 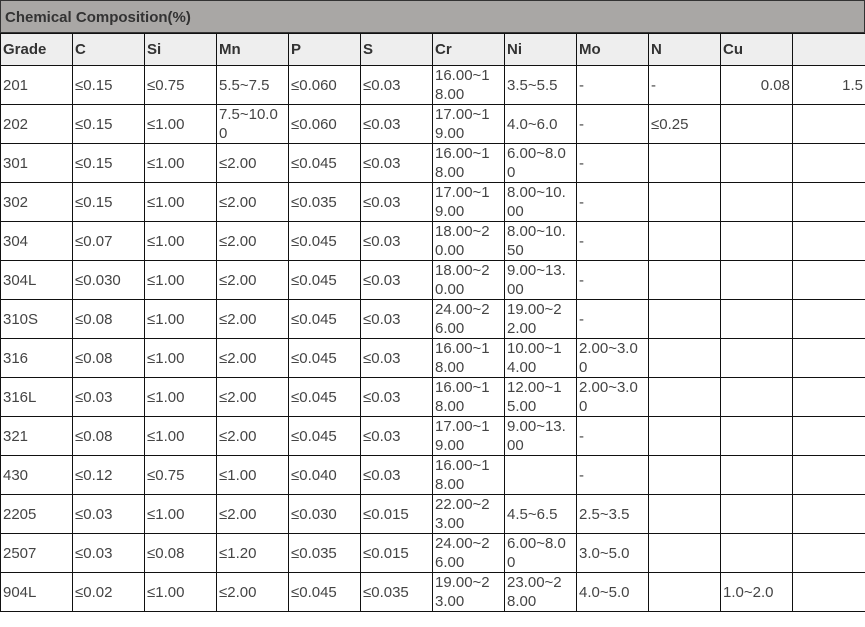 What do you see at coordinates (468, 241) in the screenshot?
I see `table-cell: 18.00~20.00` at bounding box center [468, 241].